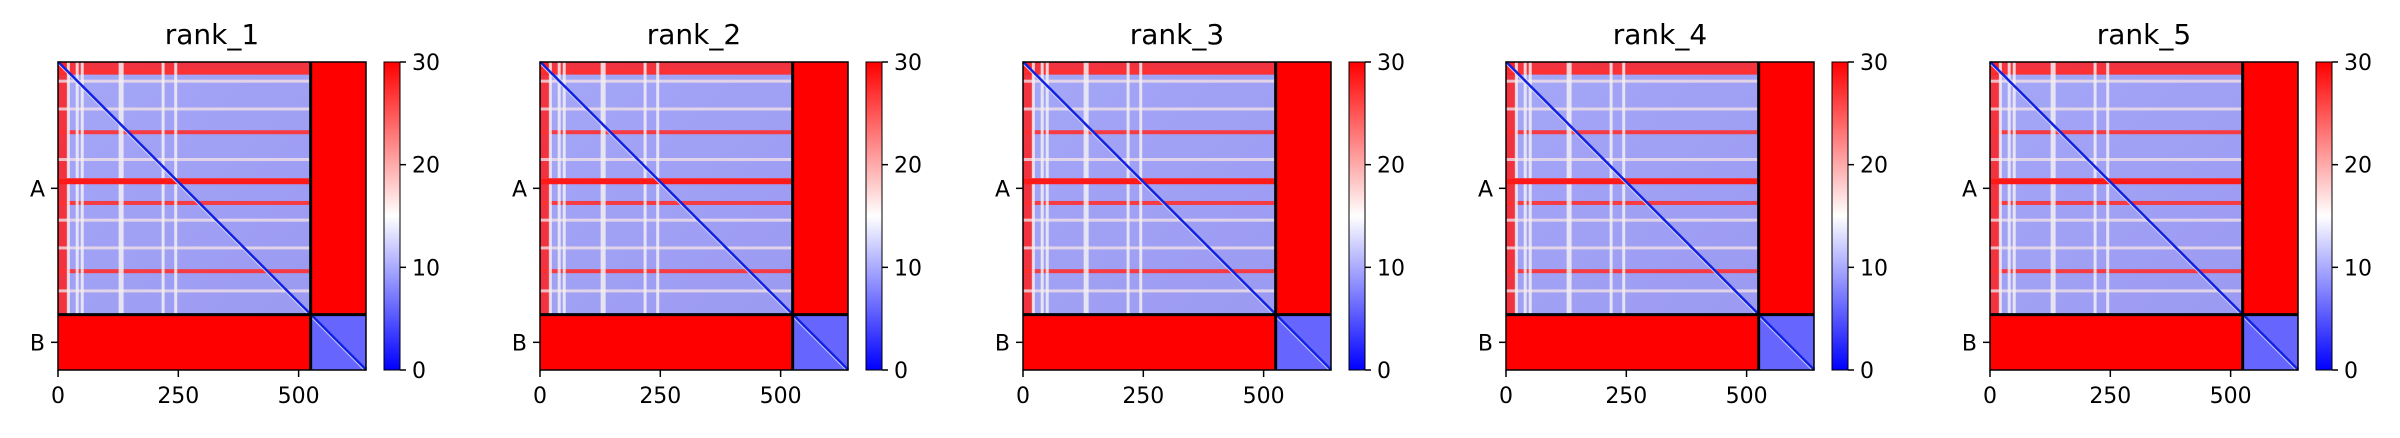 The width and height of the screenshot is (2400, 438). I want to click on chain-label-a: A, so click(1969, 189).